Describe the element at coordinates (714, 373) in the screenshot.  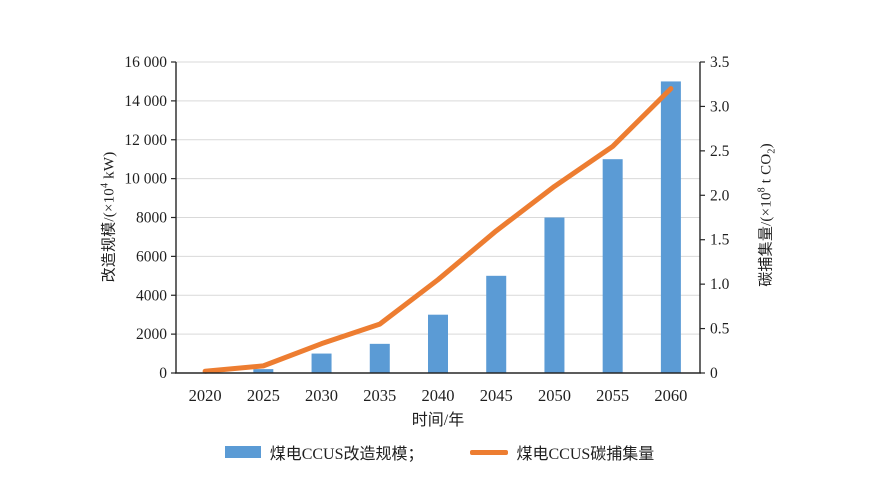
I see `right-axis-tick-label: 0` at that location.